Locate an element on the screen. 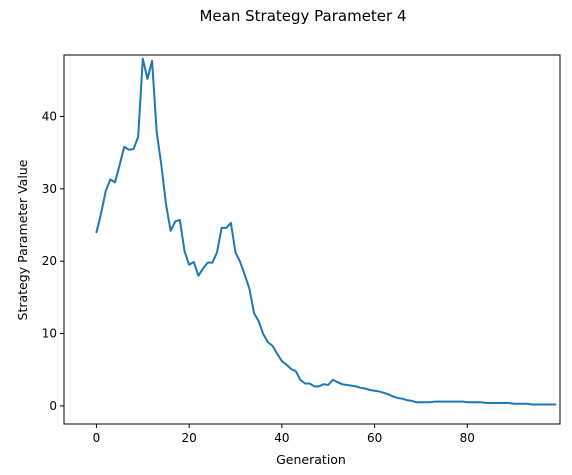  x-axis: 0 20 40 60 80 is located at coordinates (284, 434).